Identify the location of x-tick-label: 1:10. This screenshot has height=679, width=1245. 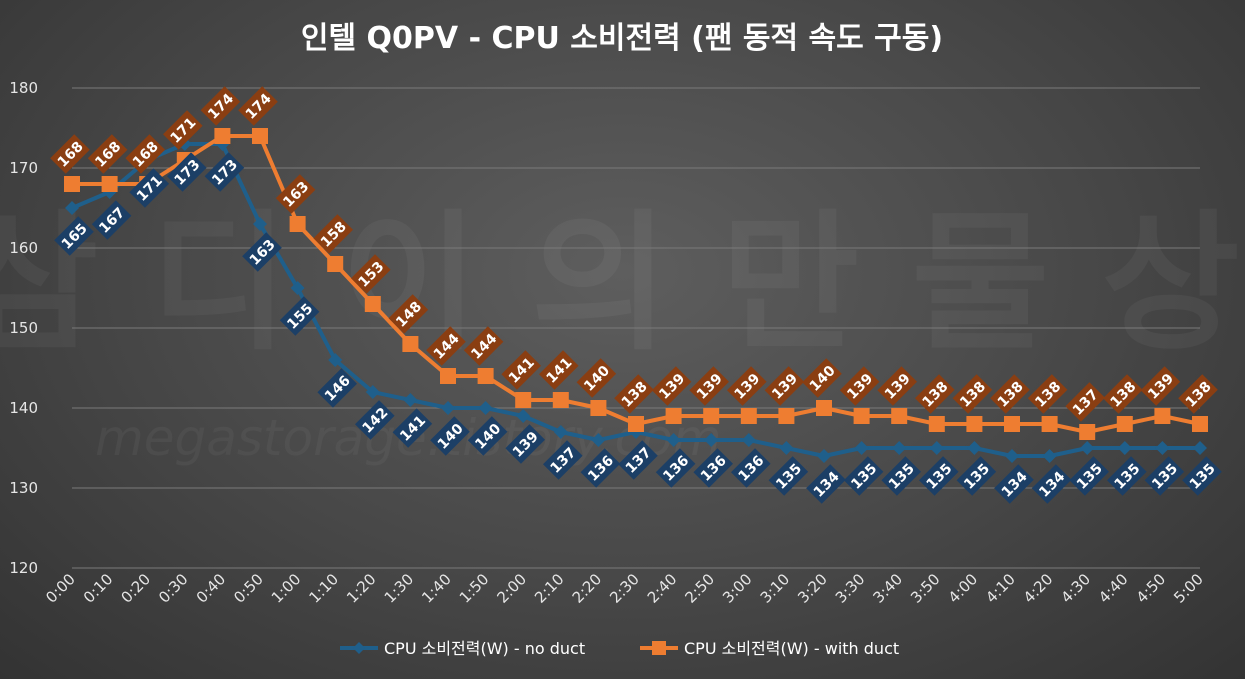
(323, 588).